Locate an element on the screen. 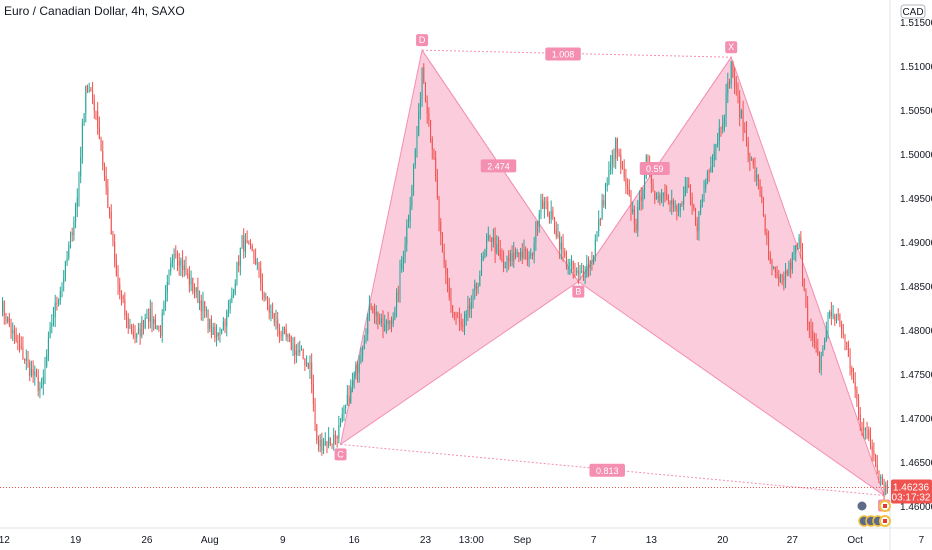  x-tick-label: 26 is located at coordinates (147, 540).